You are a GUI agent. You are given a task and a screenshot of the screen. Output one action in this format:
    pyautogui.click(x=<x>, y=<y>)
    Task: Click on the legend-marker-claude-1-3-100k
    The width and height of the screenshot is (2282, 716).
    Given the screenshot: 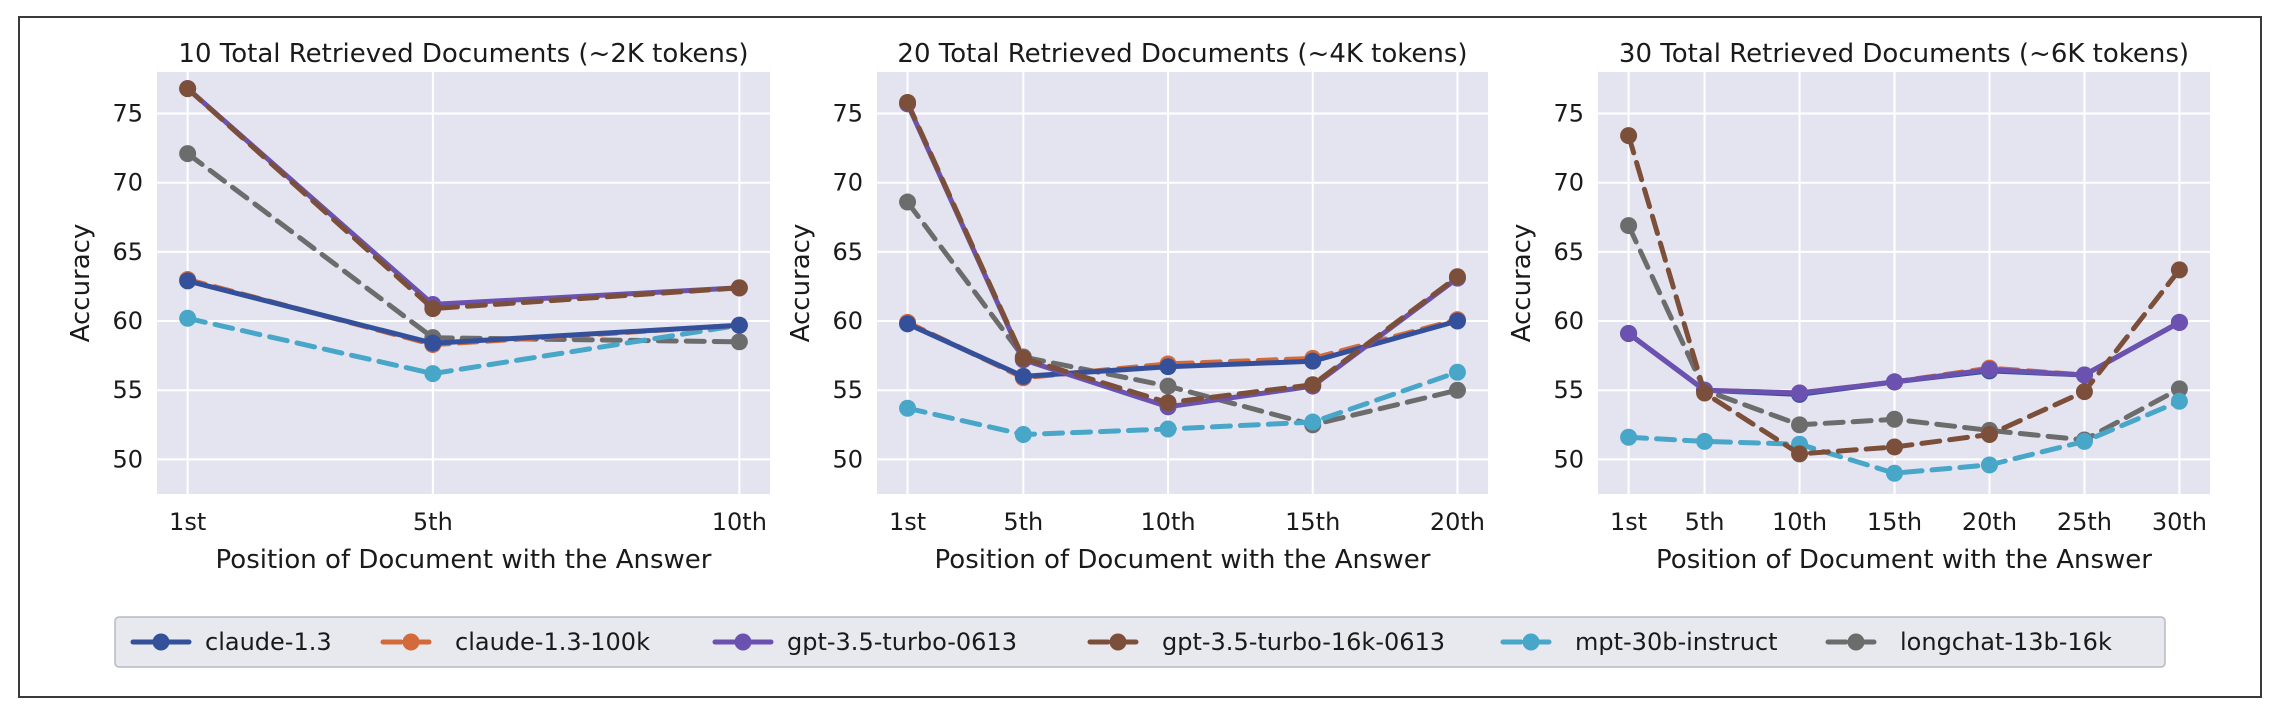 What is the action you would take?
    pyautogui.click(x=411, y=642)
    